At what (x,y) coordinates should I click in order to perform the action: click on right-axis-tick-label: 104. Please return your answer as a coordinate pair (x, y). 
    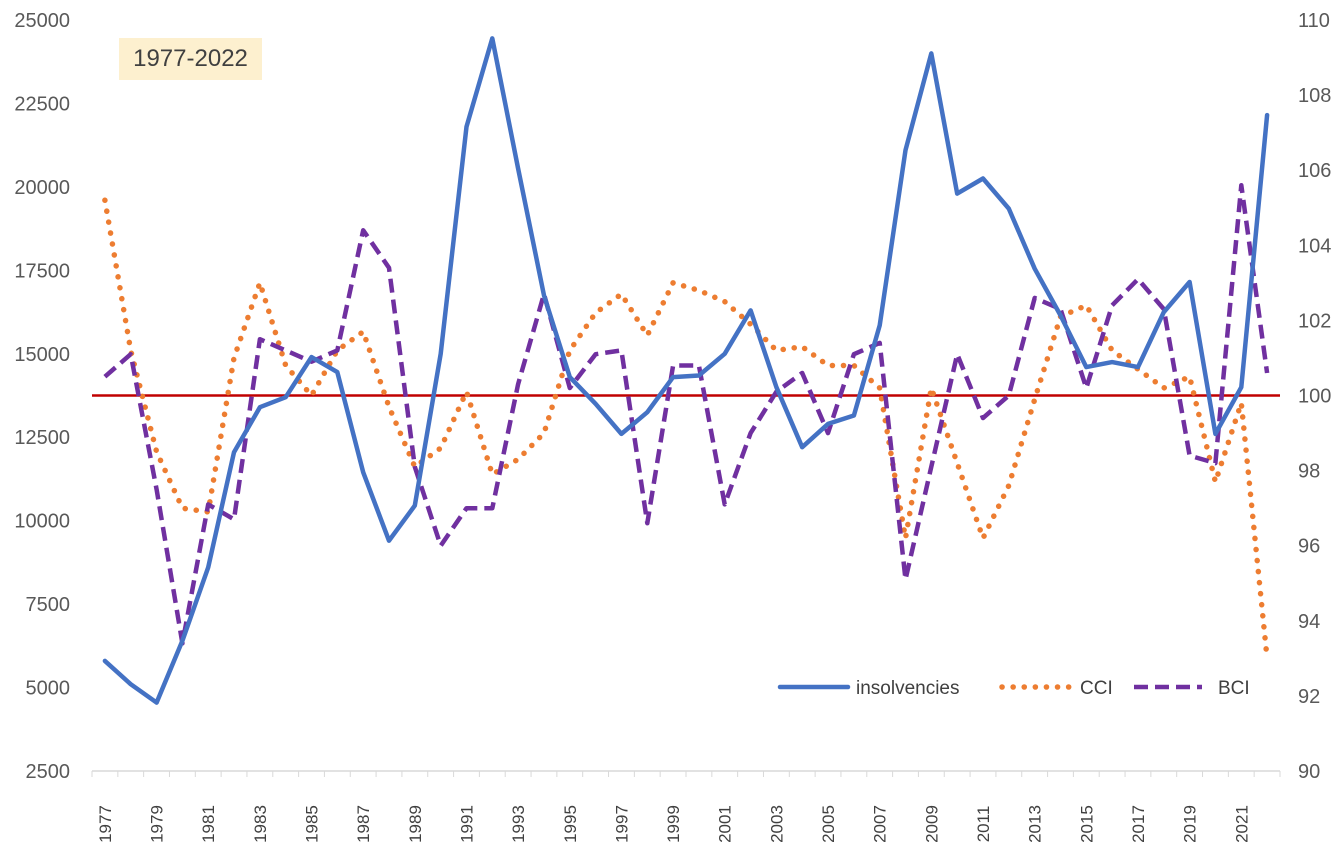
    Looking at the image, I should click on (1314, 246).